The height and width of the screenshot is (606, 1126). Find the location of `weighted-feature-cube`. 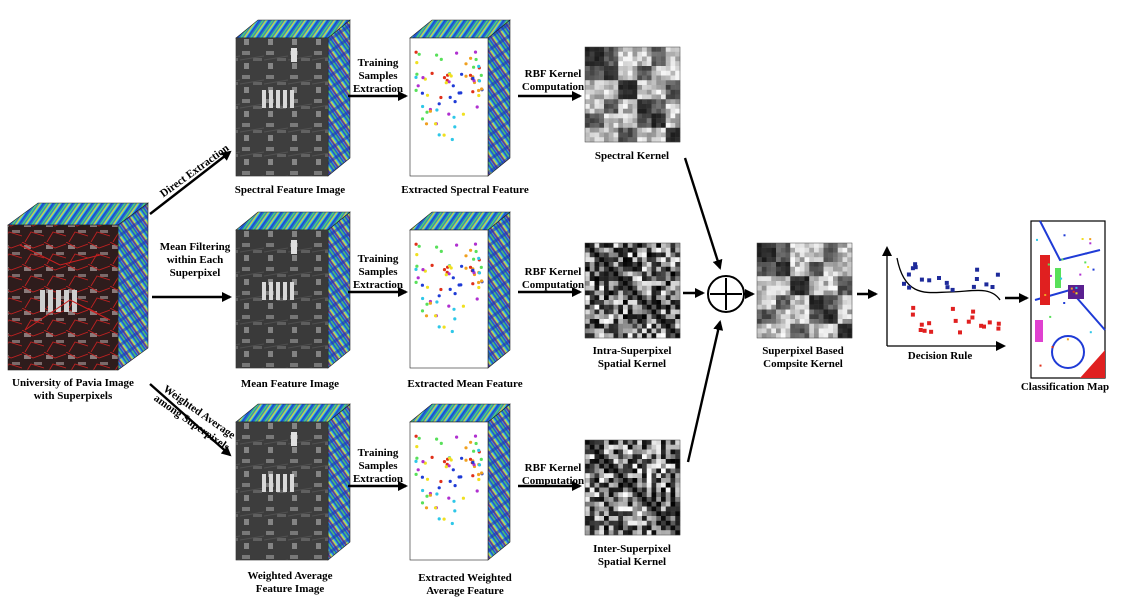

weighted-feature-cube is located at coordinates (293, 482).